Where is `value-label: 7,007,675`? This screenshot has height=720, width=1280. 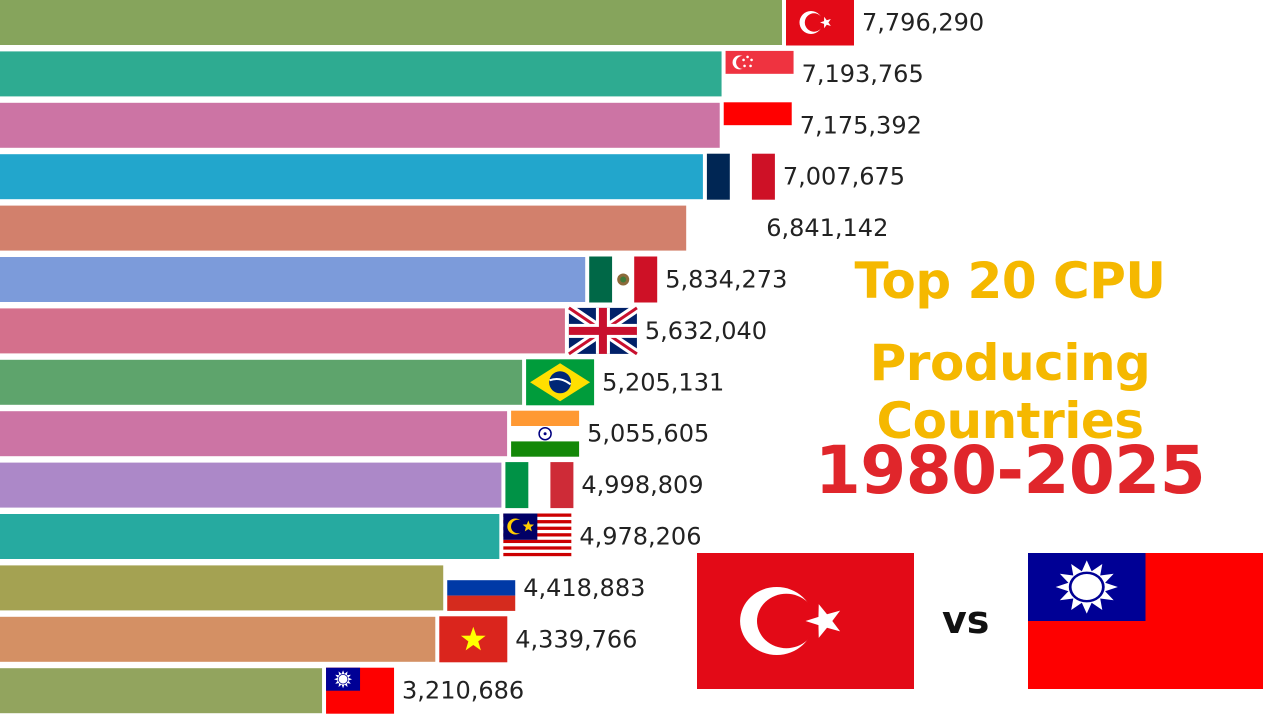 value-label: 7,007,675 is located at coordinates (844, 177).